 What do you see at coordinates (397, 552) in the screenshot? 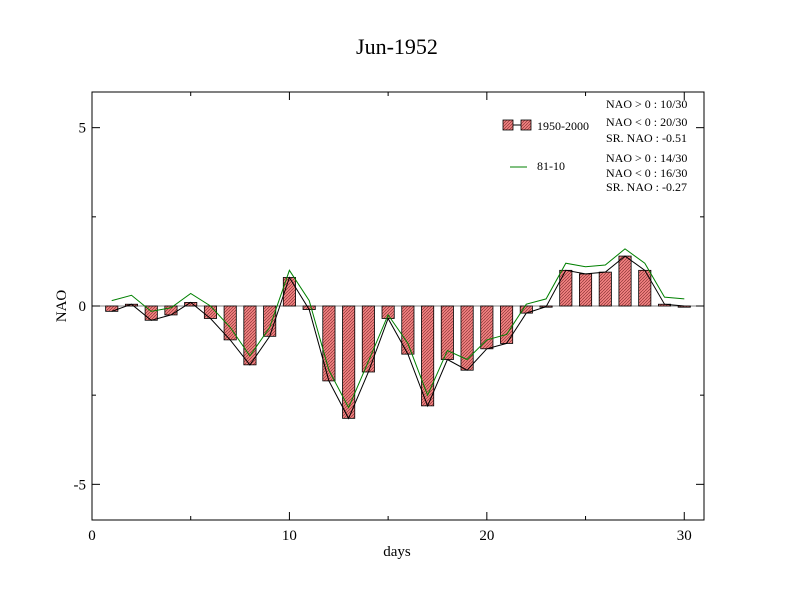
I see `x-axis-label: days` at bounding box center [397, 552].